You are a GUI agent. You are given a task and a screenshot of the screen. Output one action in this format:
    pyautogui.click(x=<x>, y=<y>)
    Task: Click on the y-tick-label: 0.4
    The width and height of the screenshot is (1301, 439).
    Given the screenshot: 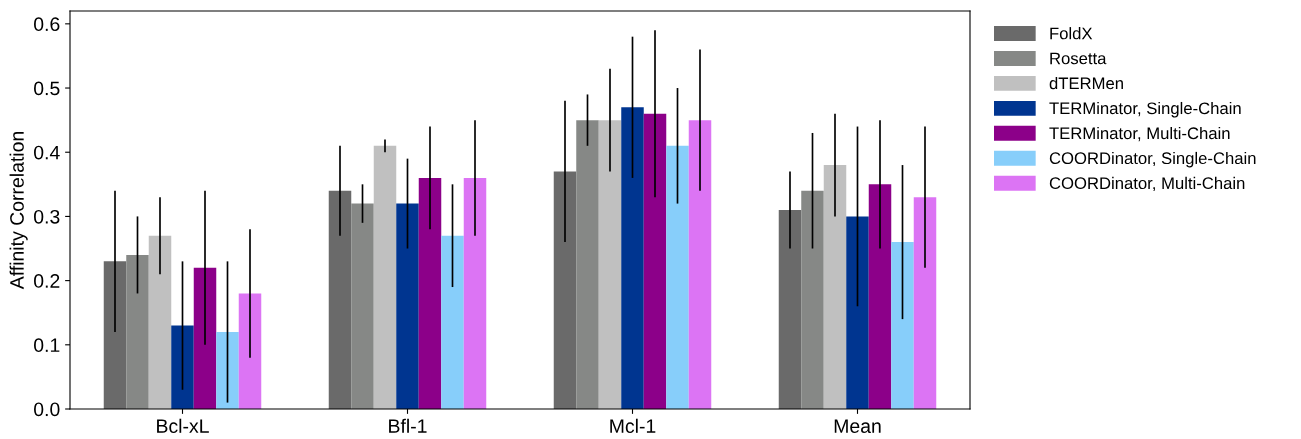 What is the action you would take?
    pyautogui.click(x=47, y=152)
    